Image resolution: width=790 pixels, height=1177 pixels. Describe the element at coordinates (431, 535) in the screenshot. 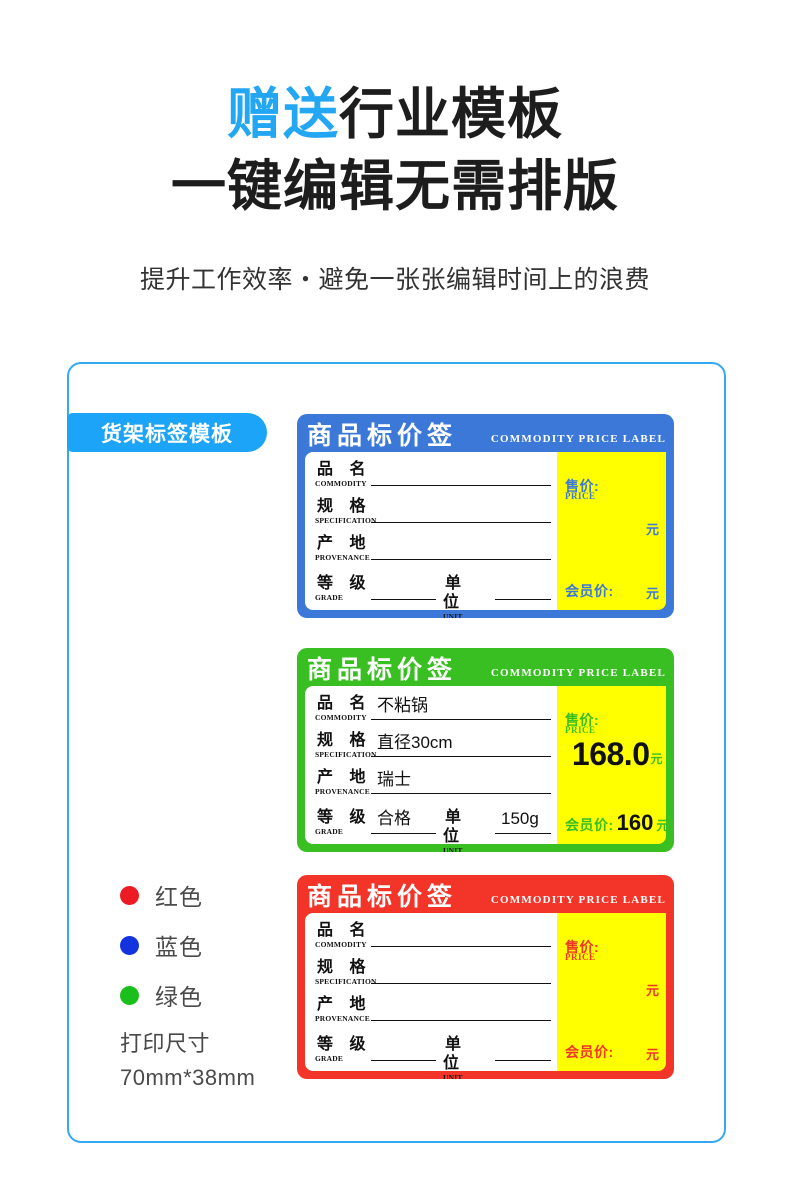

I see `label-fields-blue: 品 名 COMMODITY 规 格 SPECIFICATION` at that location.